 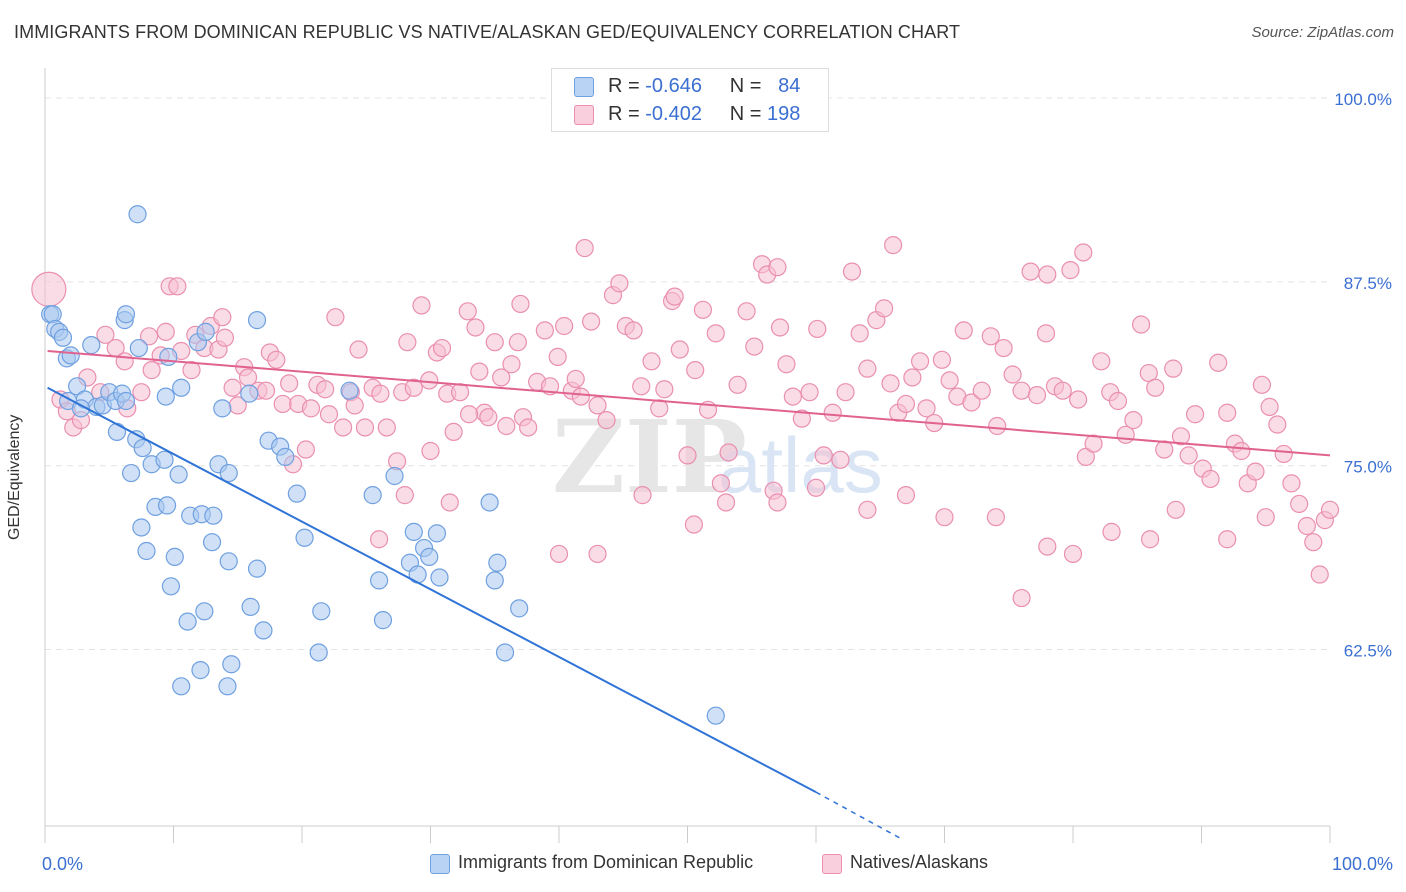 I want to click on n-label: N =, so click(x=748, y=86).